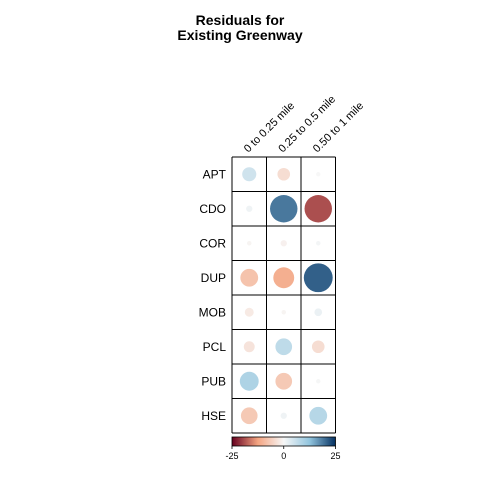 The image size is (480, 480). I want to click on residual-circle-apt-col2, so click(284, 174).